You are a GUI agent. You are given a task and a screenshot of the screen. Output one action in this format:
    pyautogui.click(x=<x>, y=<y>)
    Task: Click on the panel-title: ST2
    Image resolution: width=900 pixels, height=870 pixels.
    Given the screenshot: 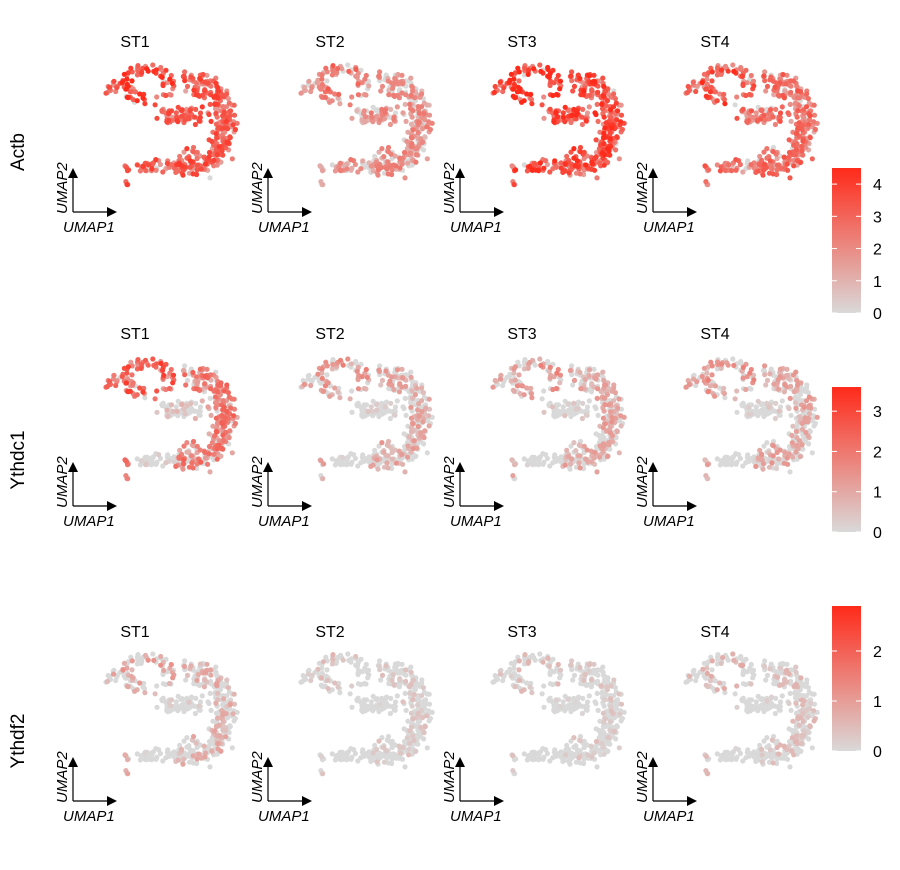 What is the action you would take?
    pyautogui.click(x=329, y=334)
    